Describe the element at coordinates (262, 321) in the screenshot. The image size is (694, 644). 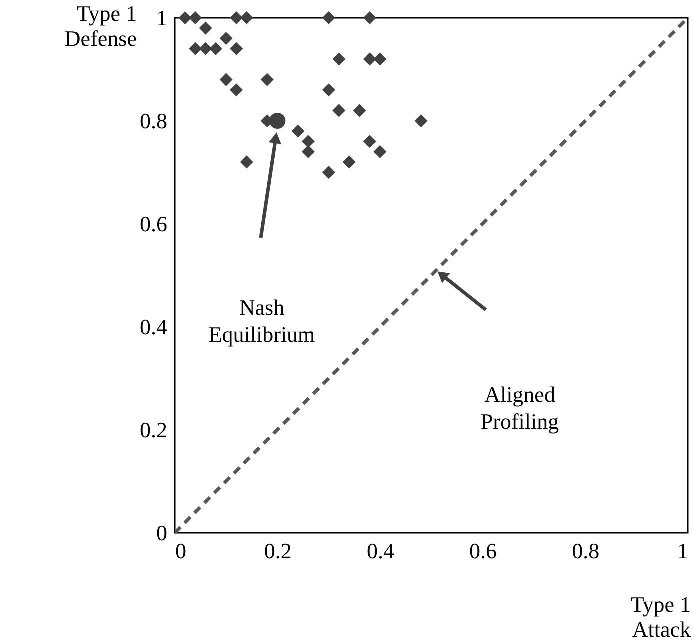
I see `annotation: Nash Equilibrium` at that location.